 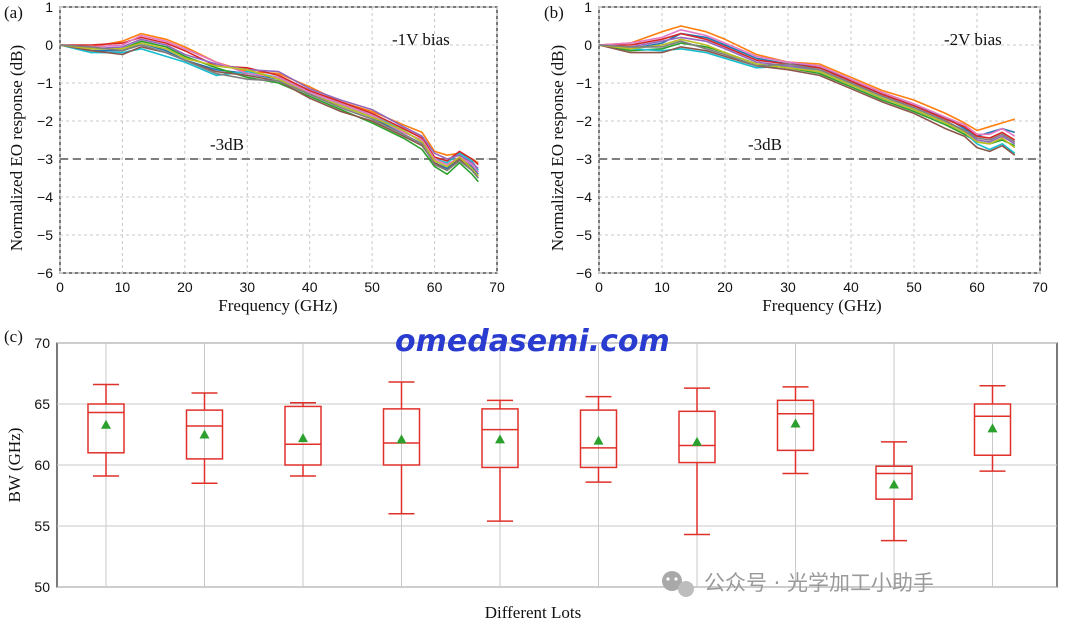 I want to click on panel-a-bias-label: -1V bias, so click(x=421, y=39).